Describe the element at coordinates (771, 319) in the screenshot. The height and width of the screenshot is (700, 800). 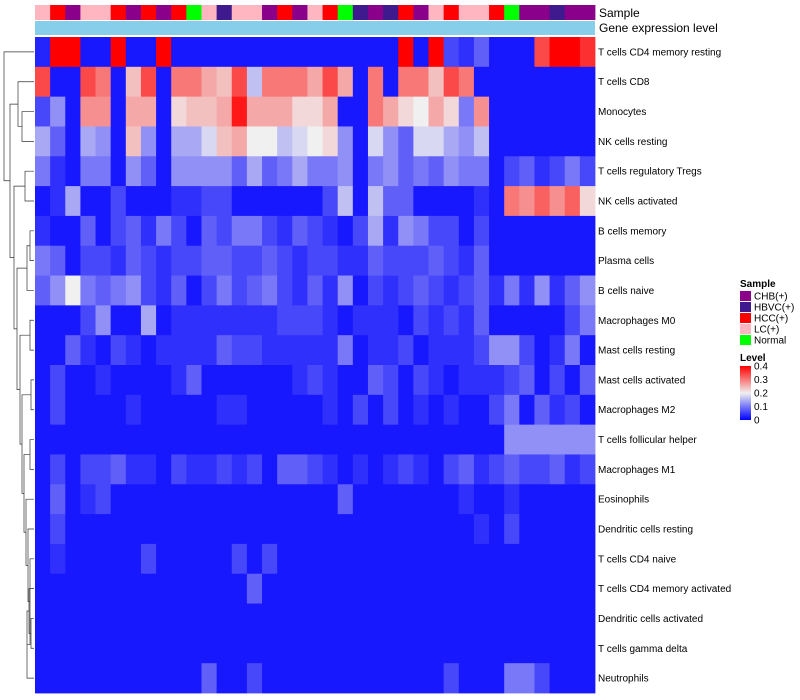
I see `legend-group-label: HCC(+)` at that location.